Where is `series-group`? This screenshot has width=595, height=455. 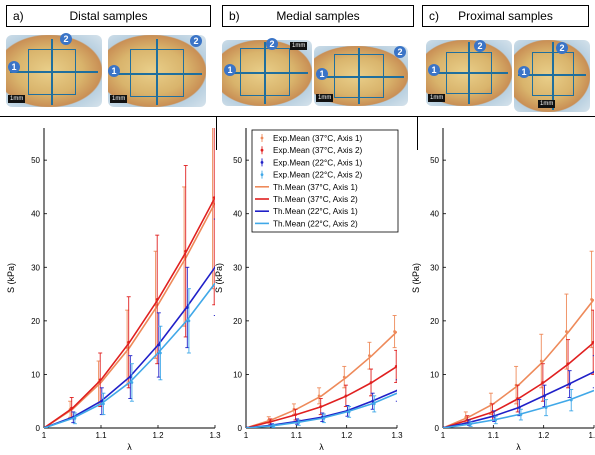
series-group is located at coordinates (516, 340).